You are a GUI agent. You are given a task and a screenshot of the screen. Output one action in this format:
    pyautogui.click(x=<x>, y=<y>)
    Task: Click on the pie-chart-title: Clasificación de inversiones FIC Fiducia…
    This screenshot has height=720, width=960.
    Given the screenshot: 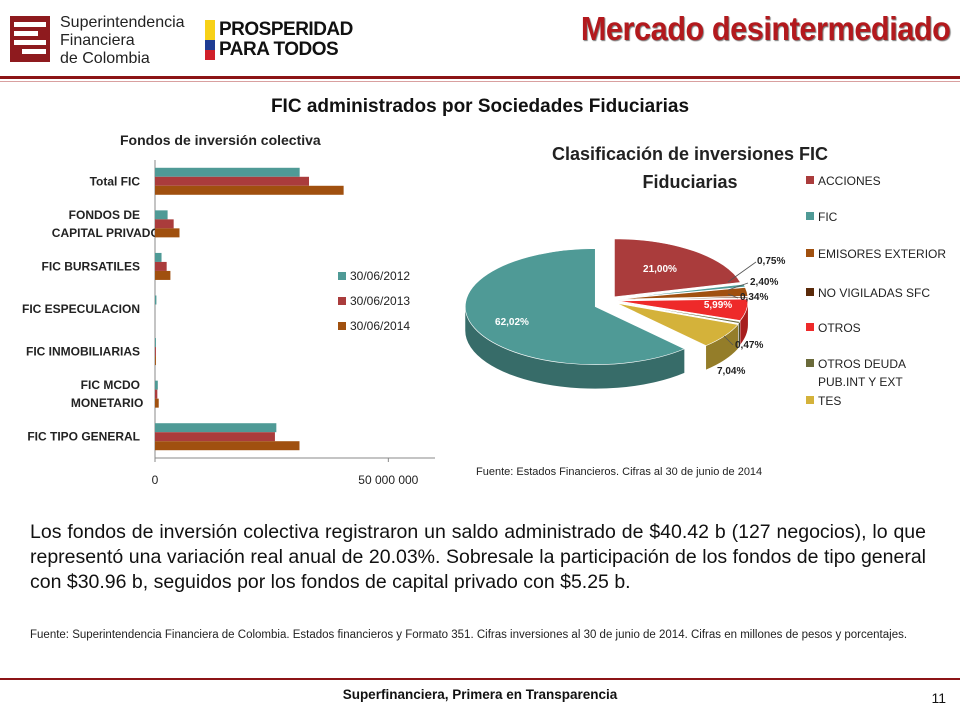 What is the action you would take?
    pyautogui.click(x=690, y=168)
    